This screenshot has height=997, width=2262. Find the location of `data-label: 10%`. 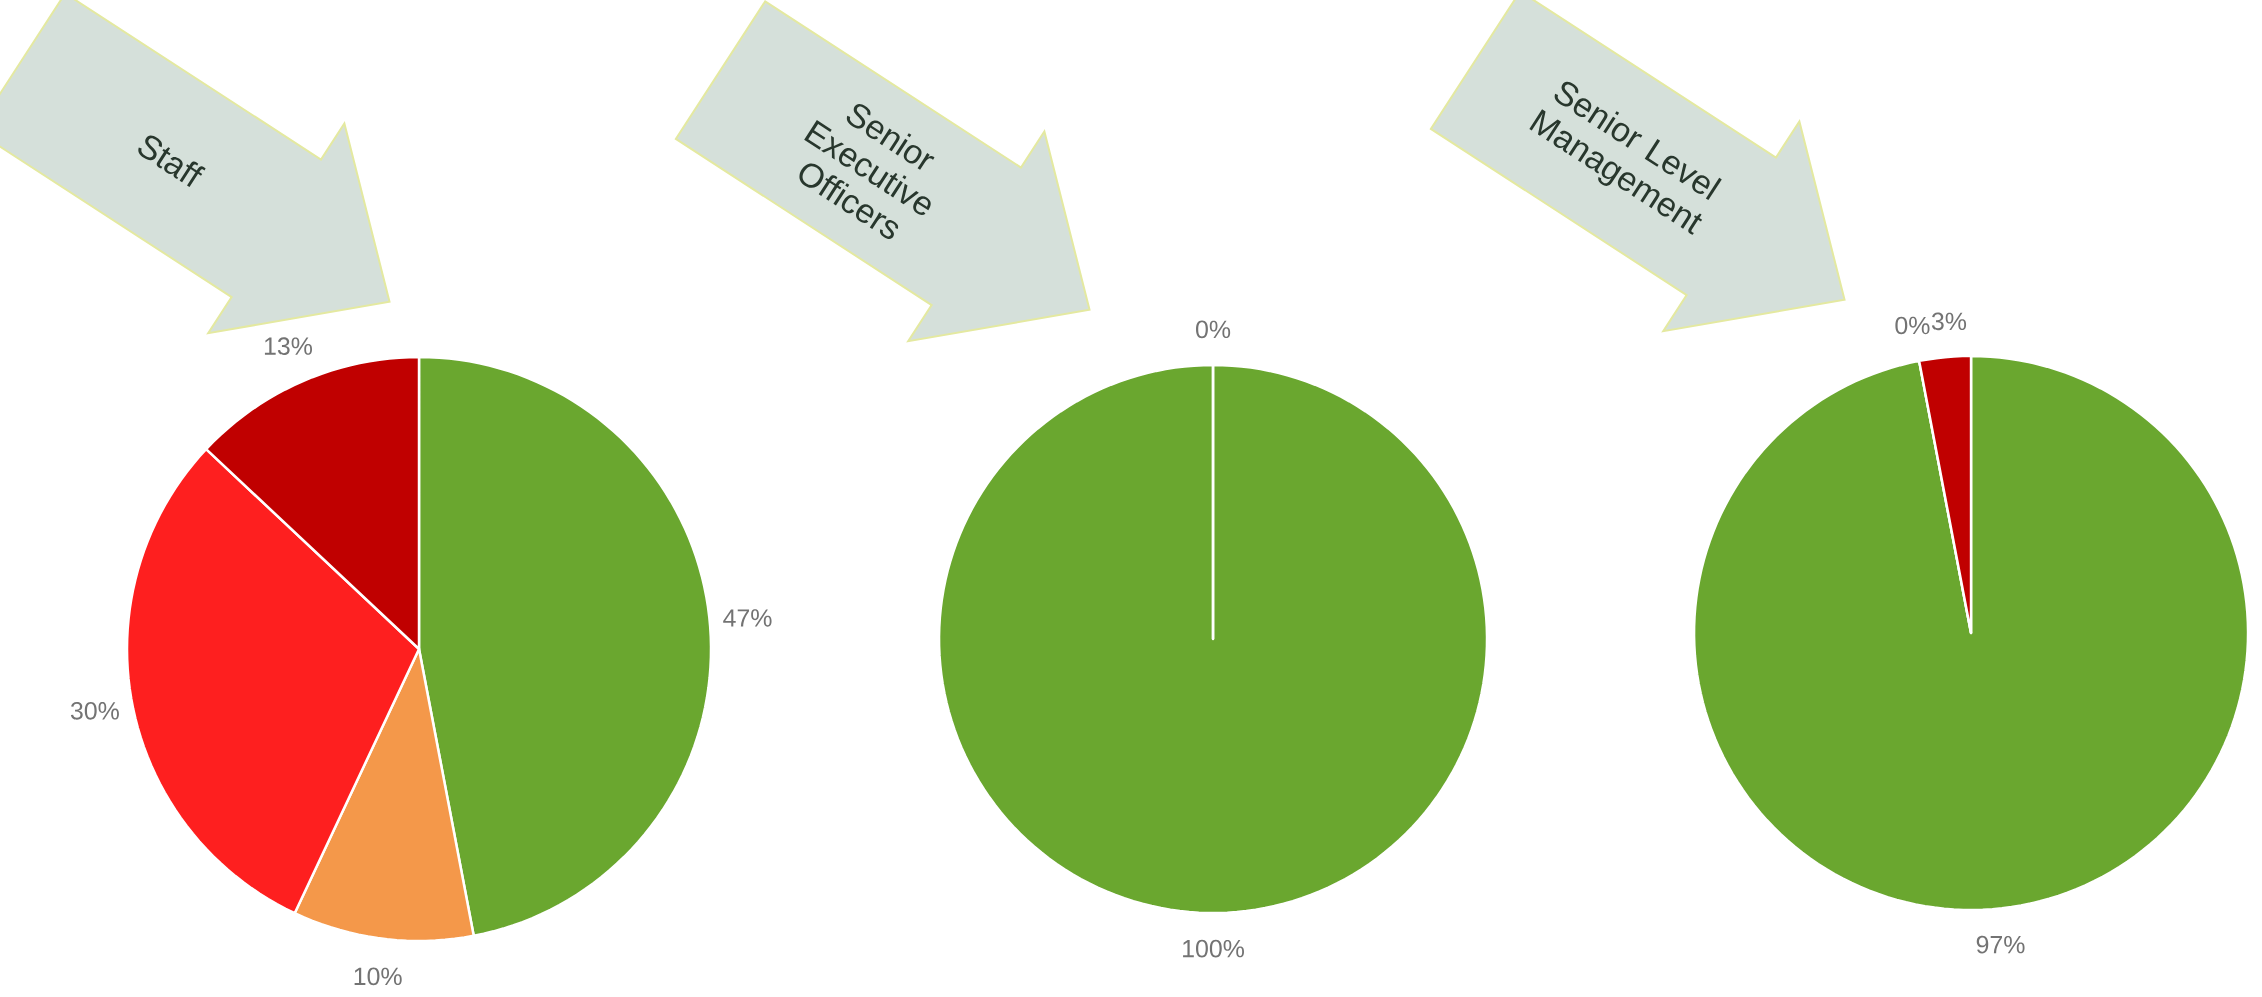

data-label: 10% is located at coordinates (378, 976).